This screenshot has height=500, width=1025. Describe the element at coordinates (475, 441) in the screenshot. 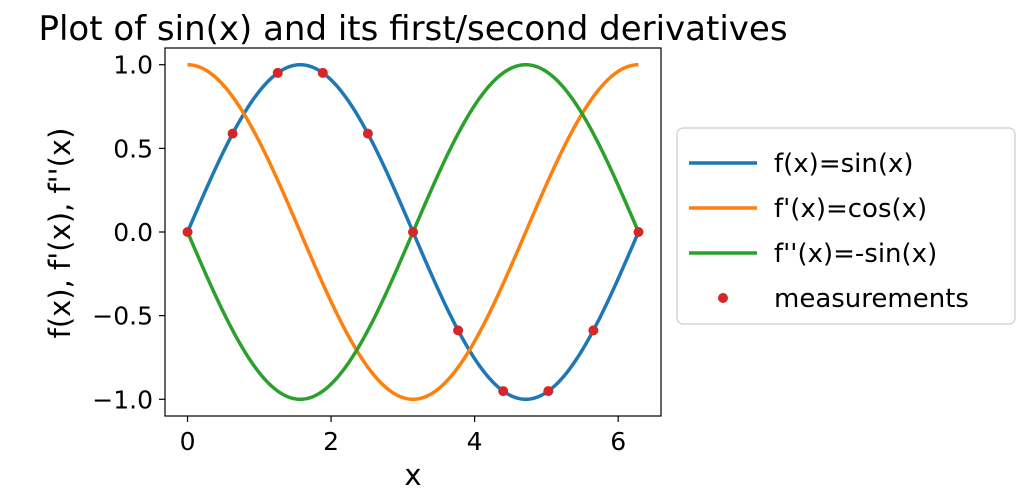

I see `x-tick-label: 4` at that location.